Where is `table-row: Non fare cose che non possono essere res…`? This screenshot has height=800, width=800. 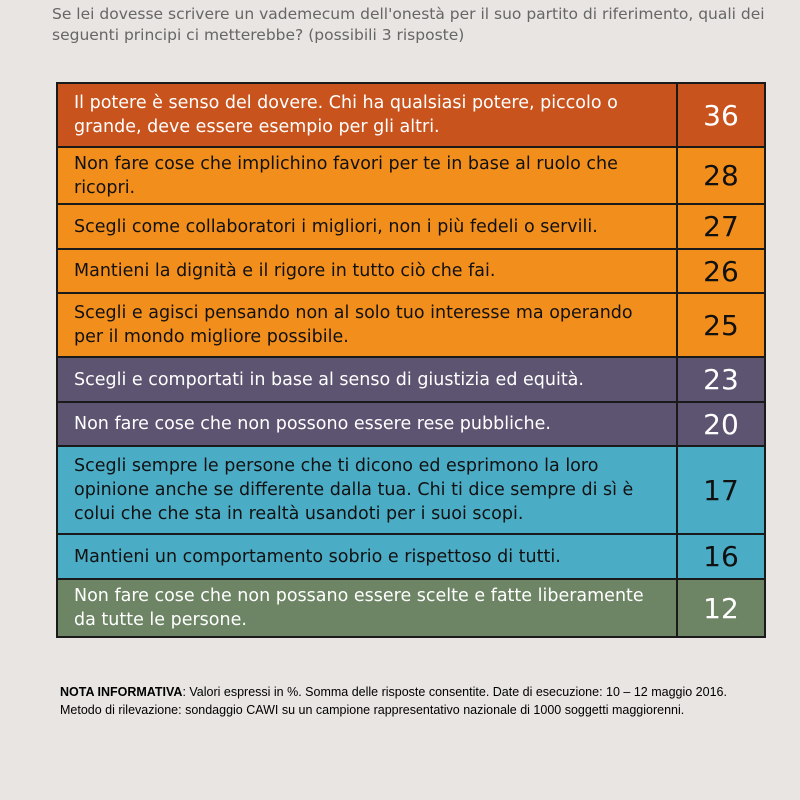
table-row: Non fare cose che non possono essere res… is located at coordinates (411, 424).